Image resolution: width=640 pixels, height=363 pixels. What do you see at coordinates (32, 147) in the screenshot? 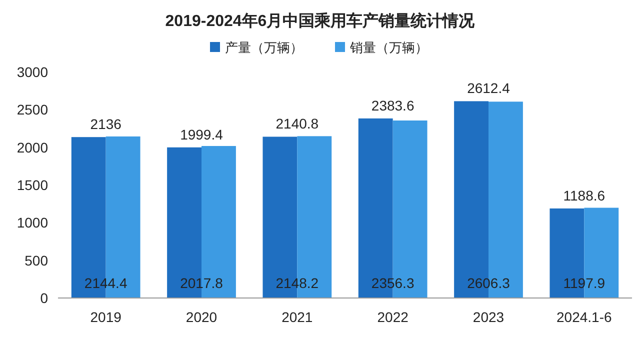
I see `y-tick-label: 2000` at bounding box center [32, 147].